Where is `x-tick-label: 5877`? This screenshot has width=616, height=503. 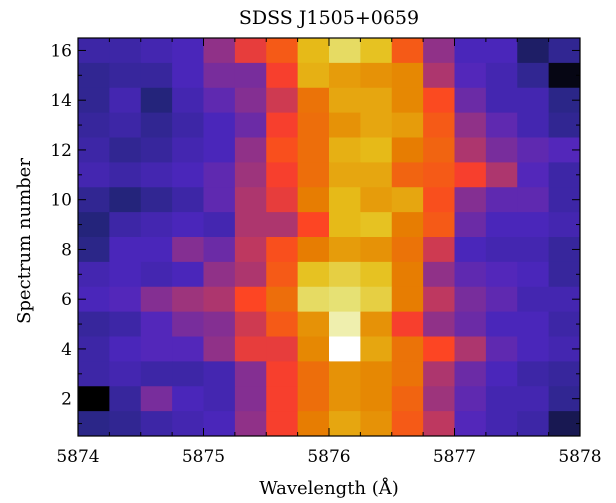 x-tick-label: 5877 is located at coordinates (454, 457).